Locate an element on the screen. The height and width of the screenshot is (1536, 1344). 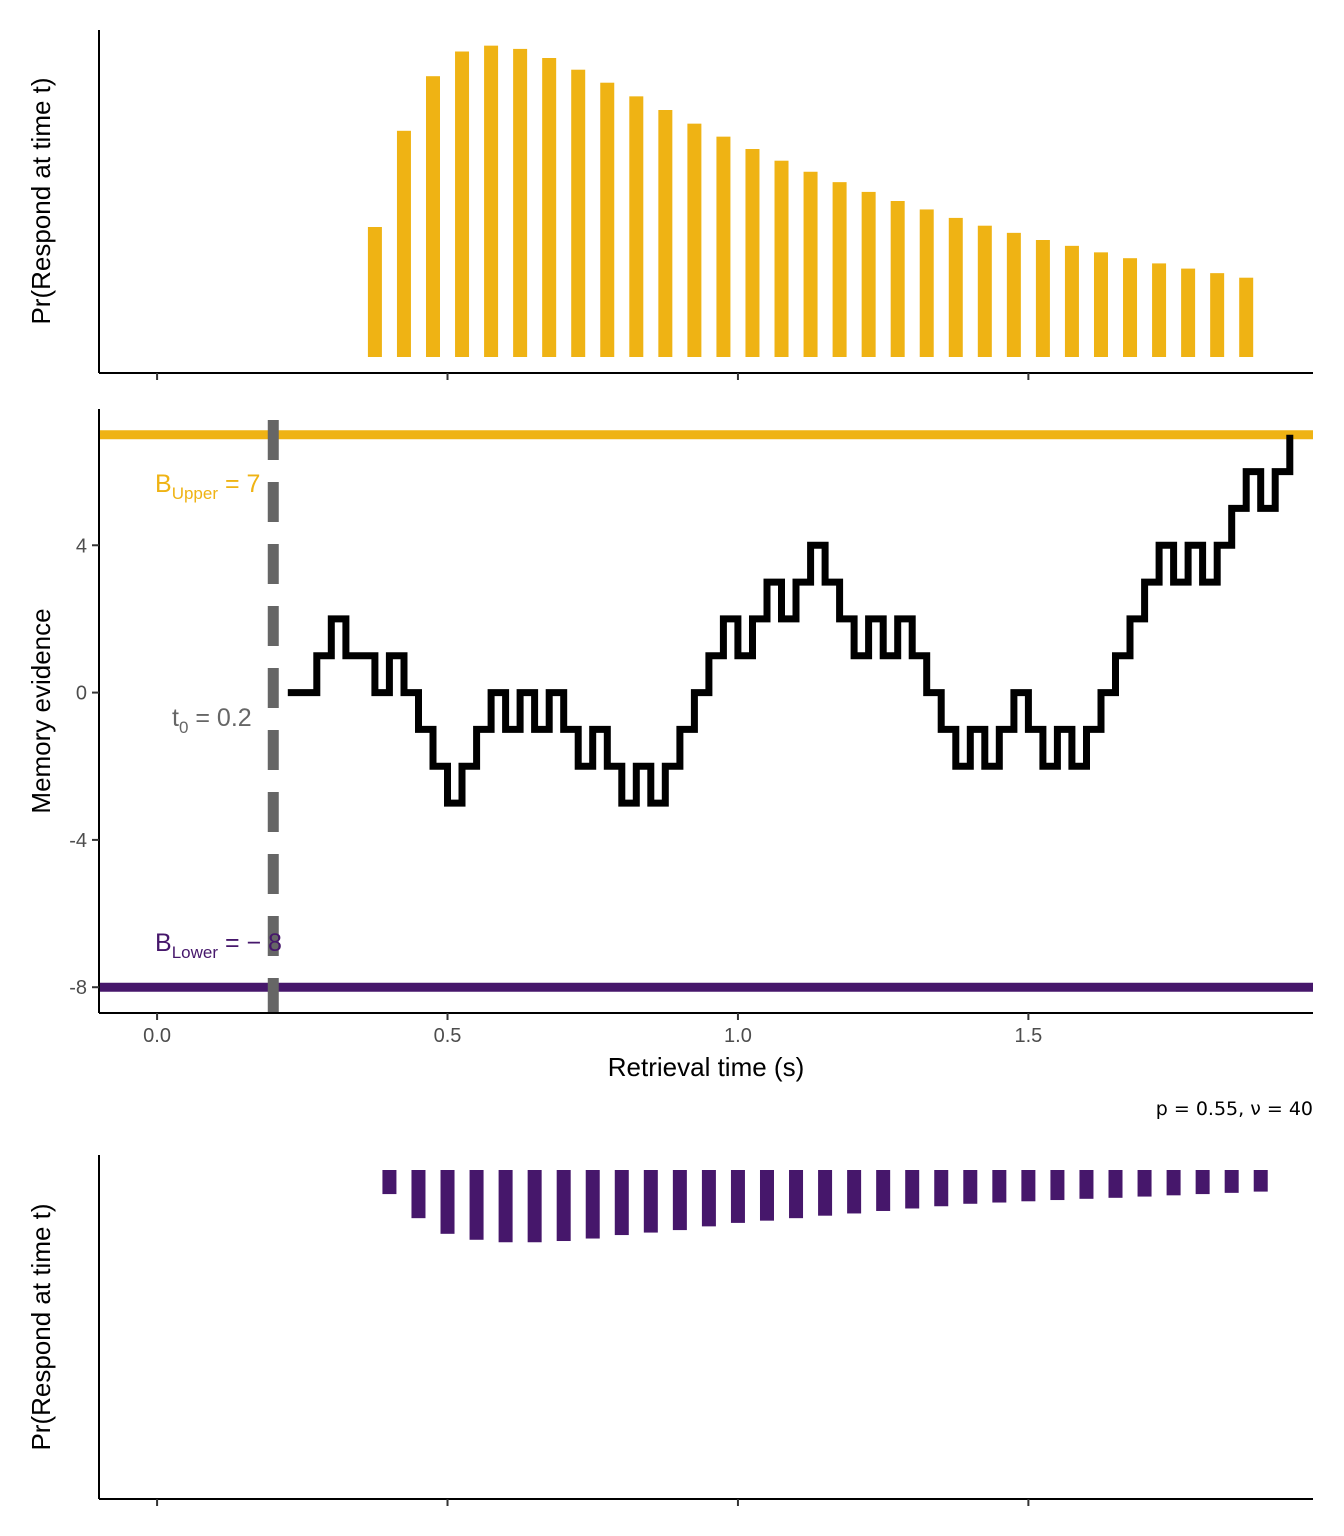
lower-bound-label: BLower = − 8 is located at coordinates (218, 945).